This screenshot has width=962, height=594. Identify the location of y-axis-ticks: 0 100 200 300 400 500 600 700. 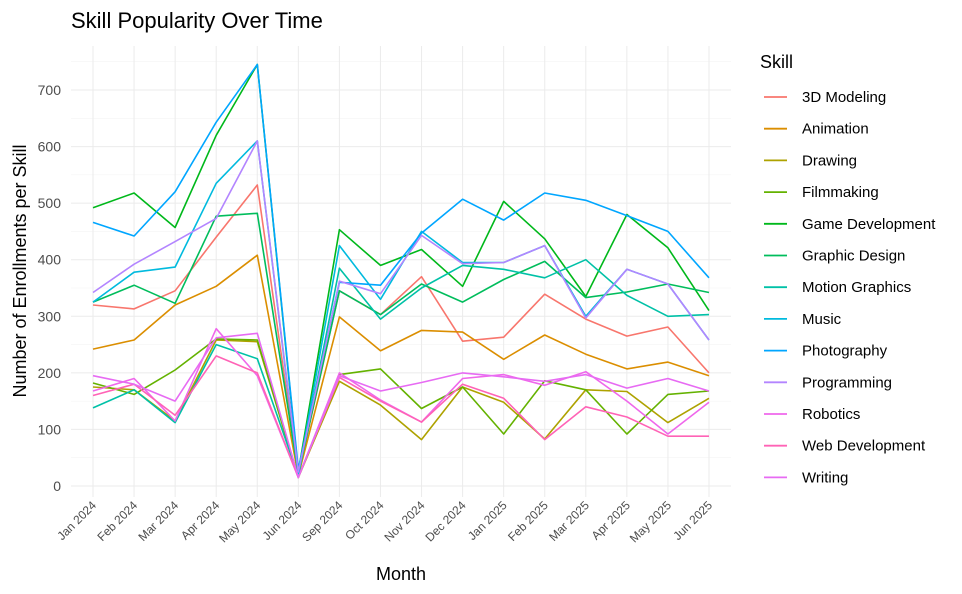
(50, 288).